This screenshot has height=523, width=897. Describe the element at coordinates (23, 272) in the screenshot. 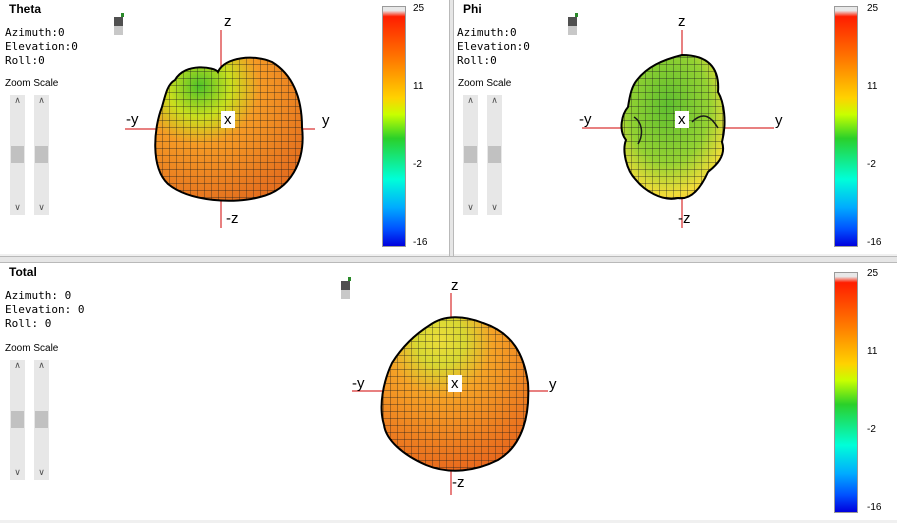

I see `panel-title: Total` at that location.